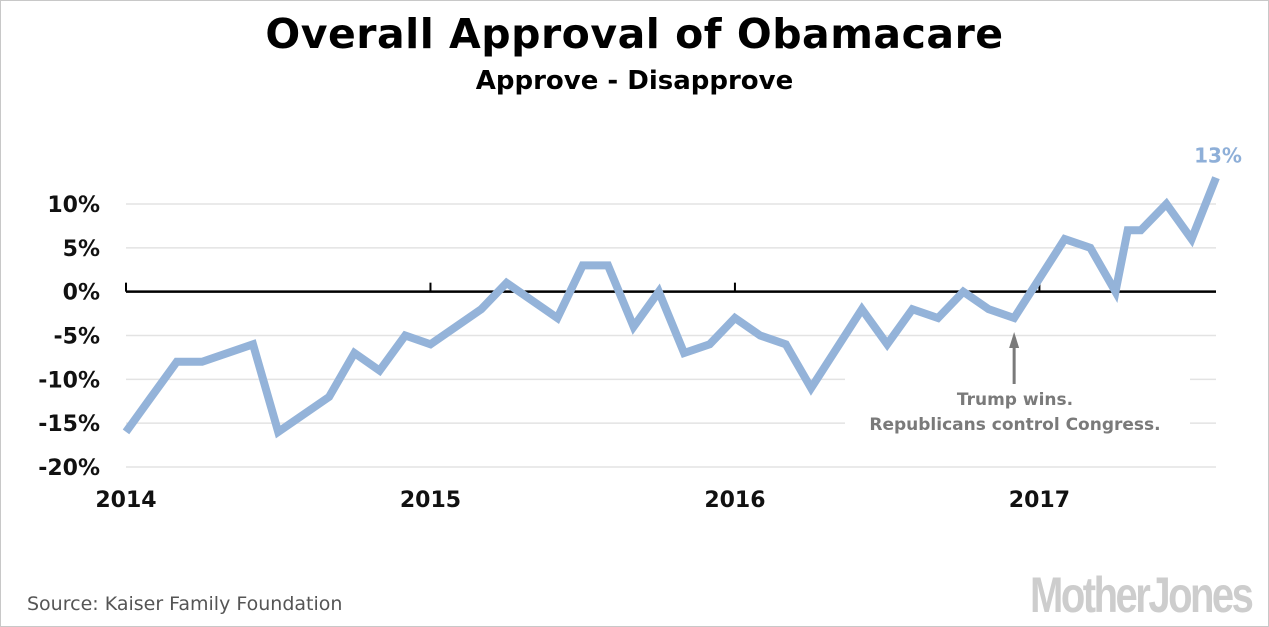 The image size is (1269, 627). Describe the element at coordinates (1142, 595) in the screenshot. I see `mother-jones-logo: MotherJones` at that location.